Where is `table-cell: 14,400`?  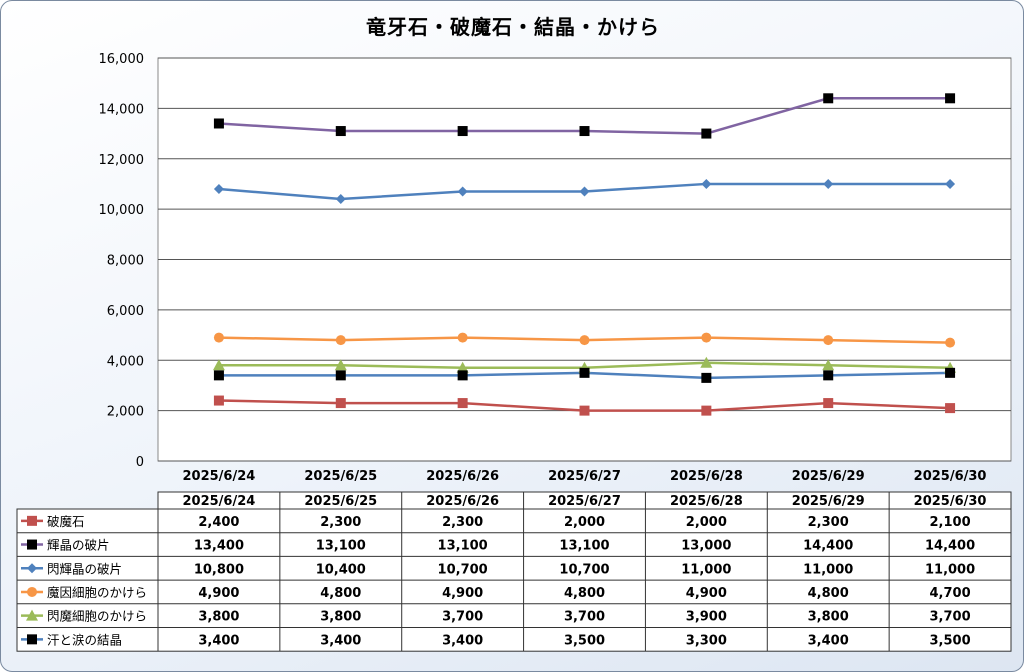 table-cell: 14,400 is located at coordinates (950, 546).